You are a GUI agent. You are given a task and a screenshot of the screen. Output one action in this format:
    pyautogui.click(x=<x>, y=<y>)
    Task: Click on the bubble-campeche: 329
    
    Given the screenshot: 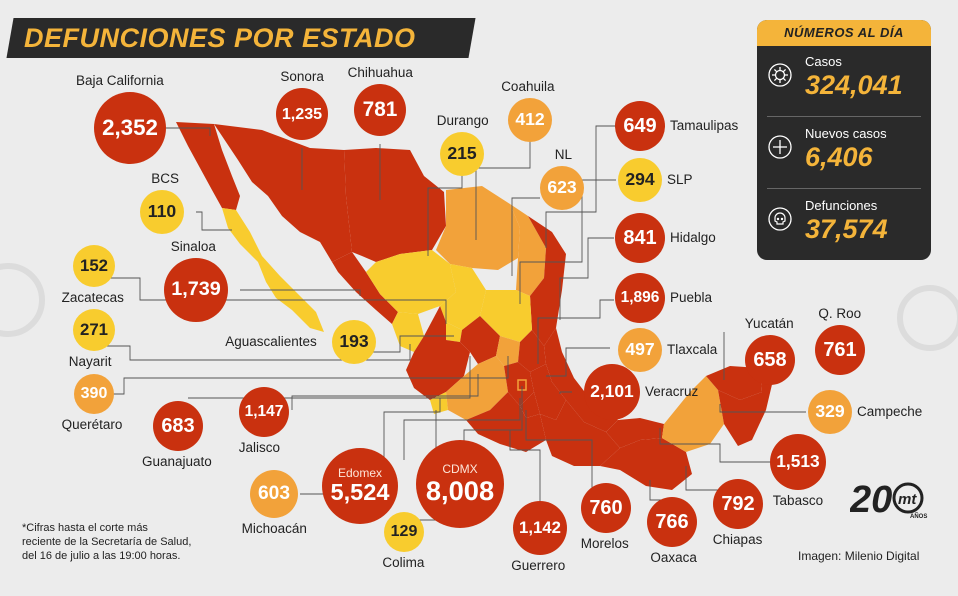 What is the action you would take?
    pyautogui.click(x=830, y=412)
    